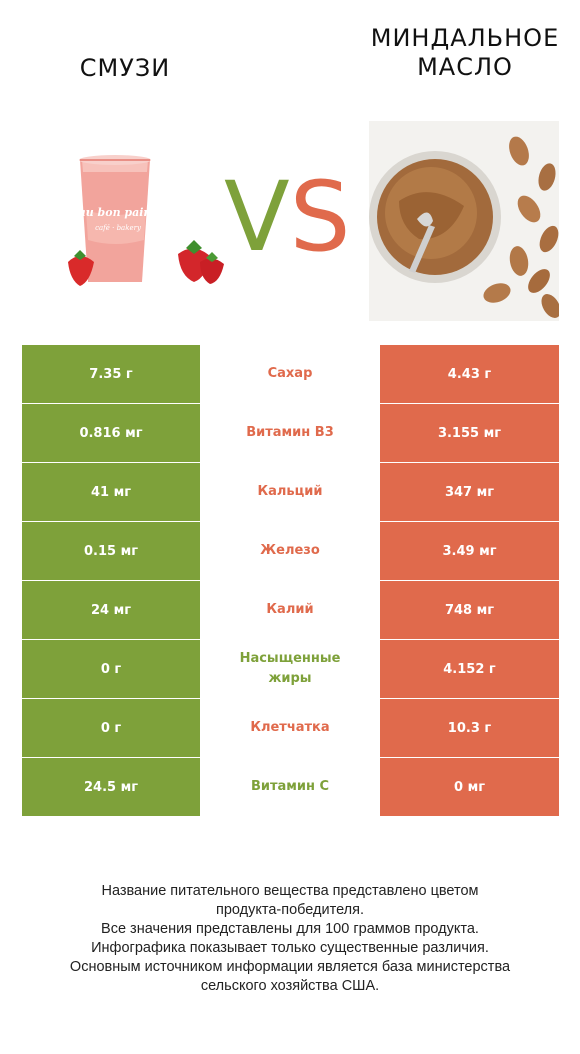  I want to click on nutrient-name: Сахар, so click(290, 374).